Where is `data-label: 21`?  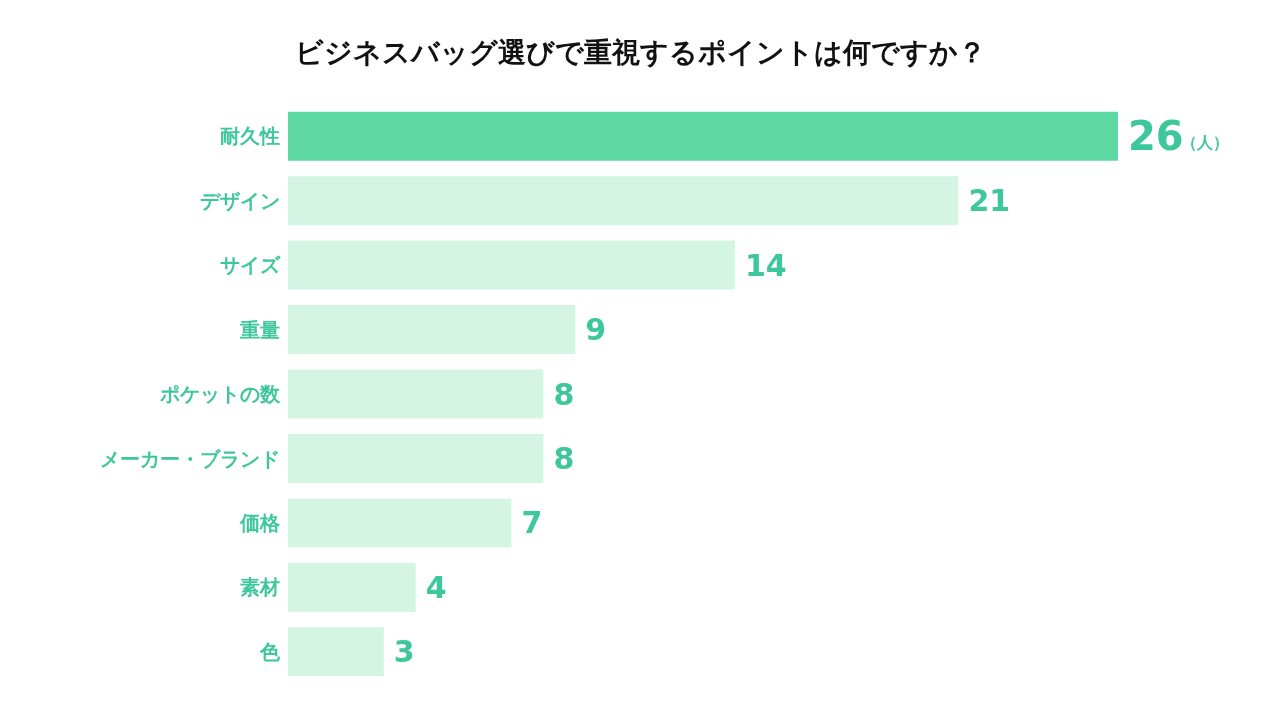 data-label: 21 is located at coordinates (989, 201).